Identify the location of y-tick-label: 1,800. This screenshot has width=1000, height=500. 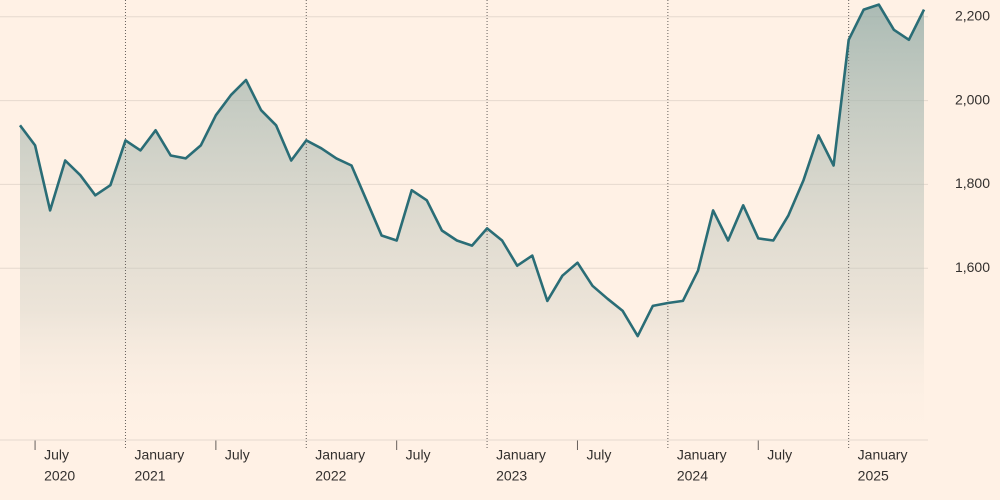
(972, 183).